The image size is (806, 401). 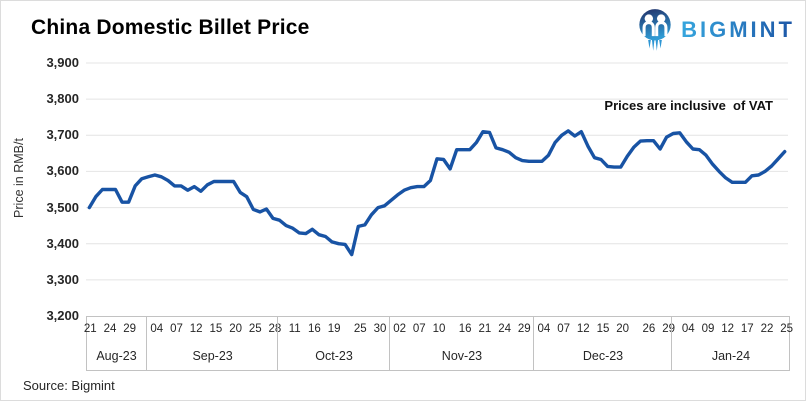 I want to click on x-axis-month-label: Oct-23, so click(x=334, y=356).